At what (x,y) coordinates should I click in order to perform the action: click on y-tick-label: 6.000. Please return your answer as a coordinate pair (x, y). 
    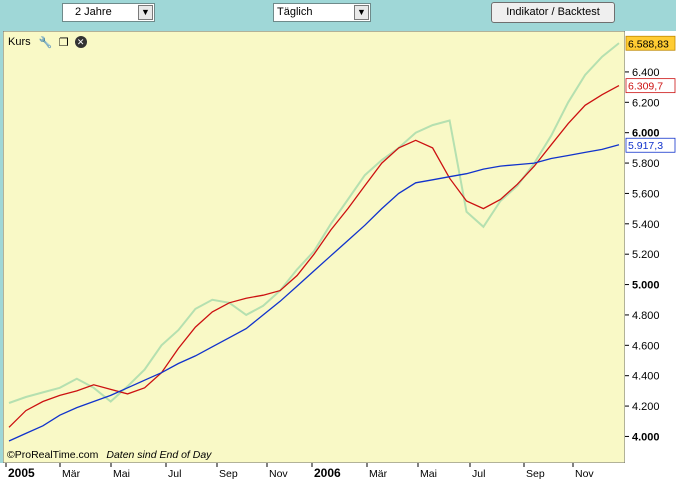
    Looking at the image, I should click on (646, 134).